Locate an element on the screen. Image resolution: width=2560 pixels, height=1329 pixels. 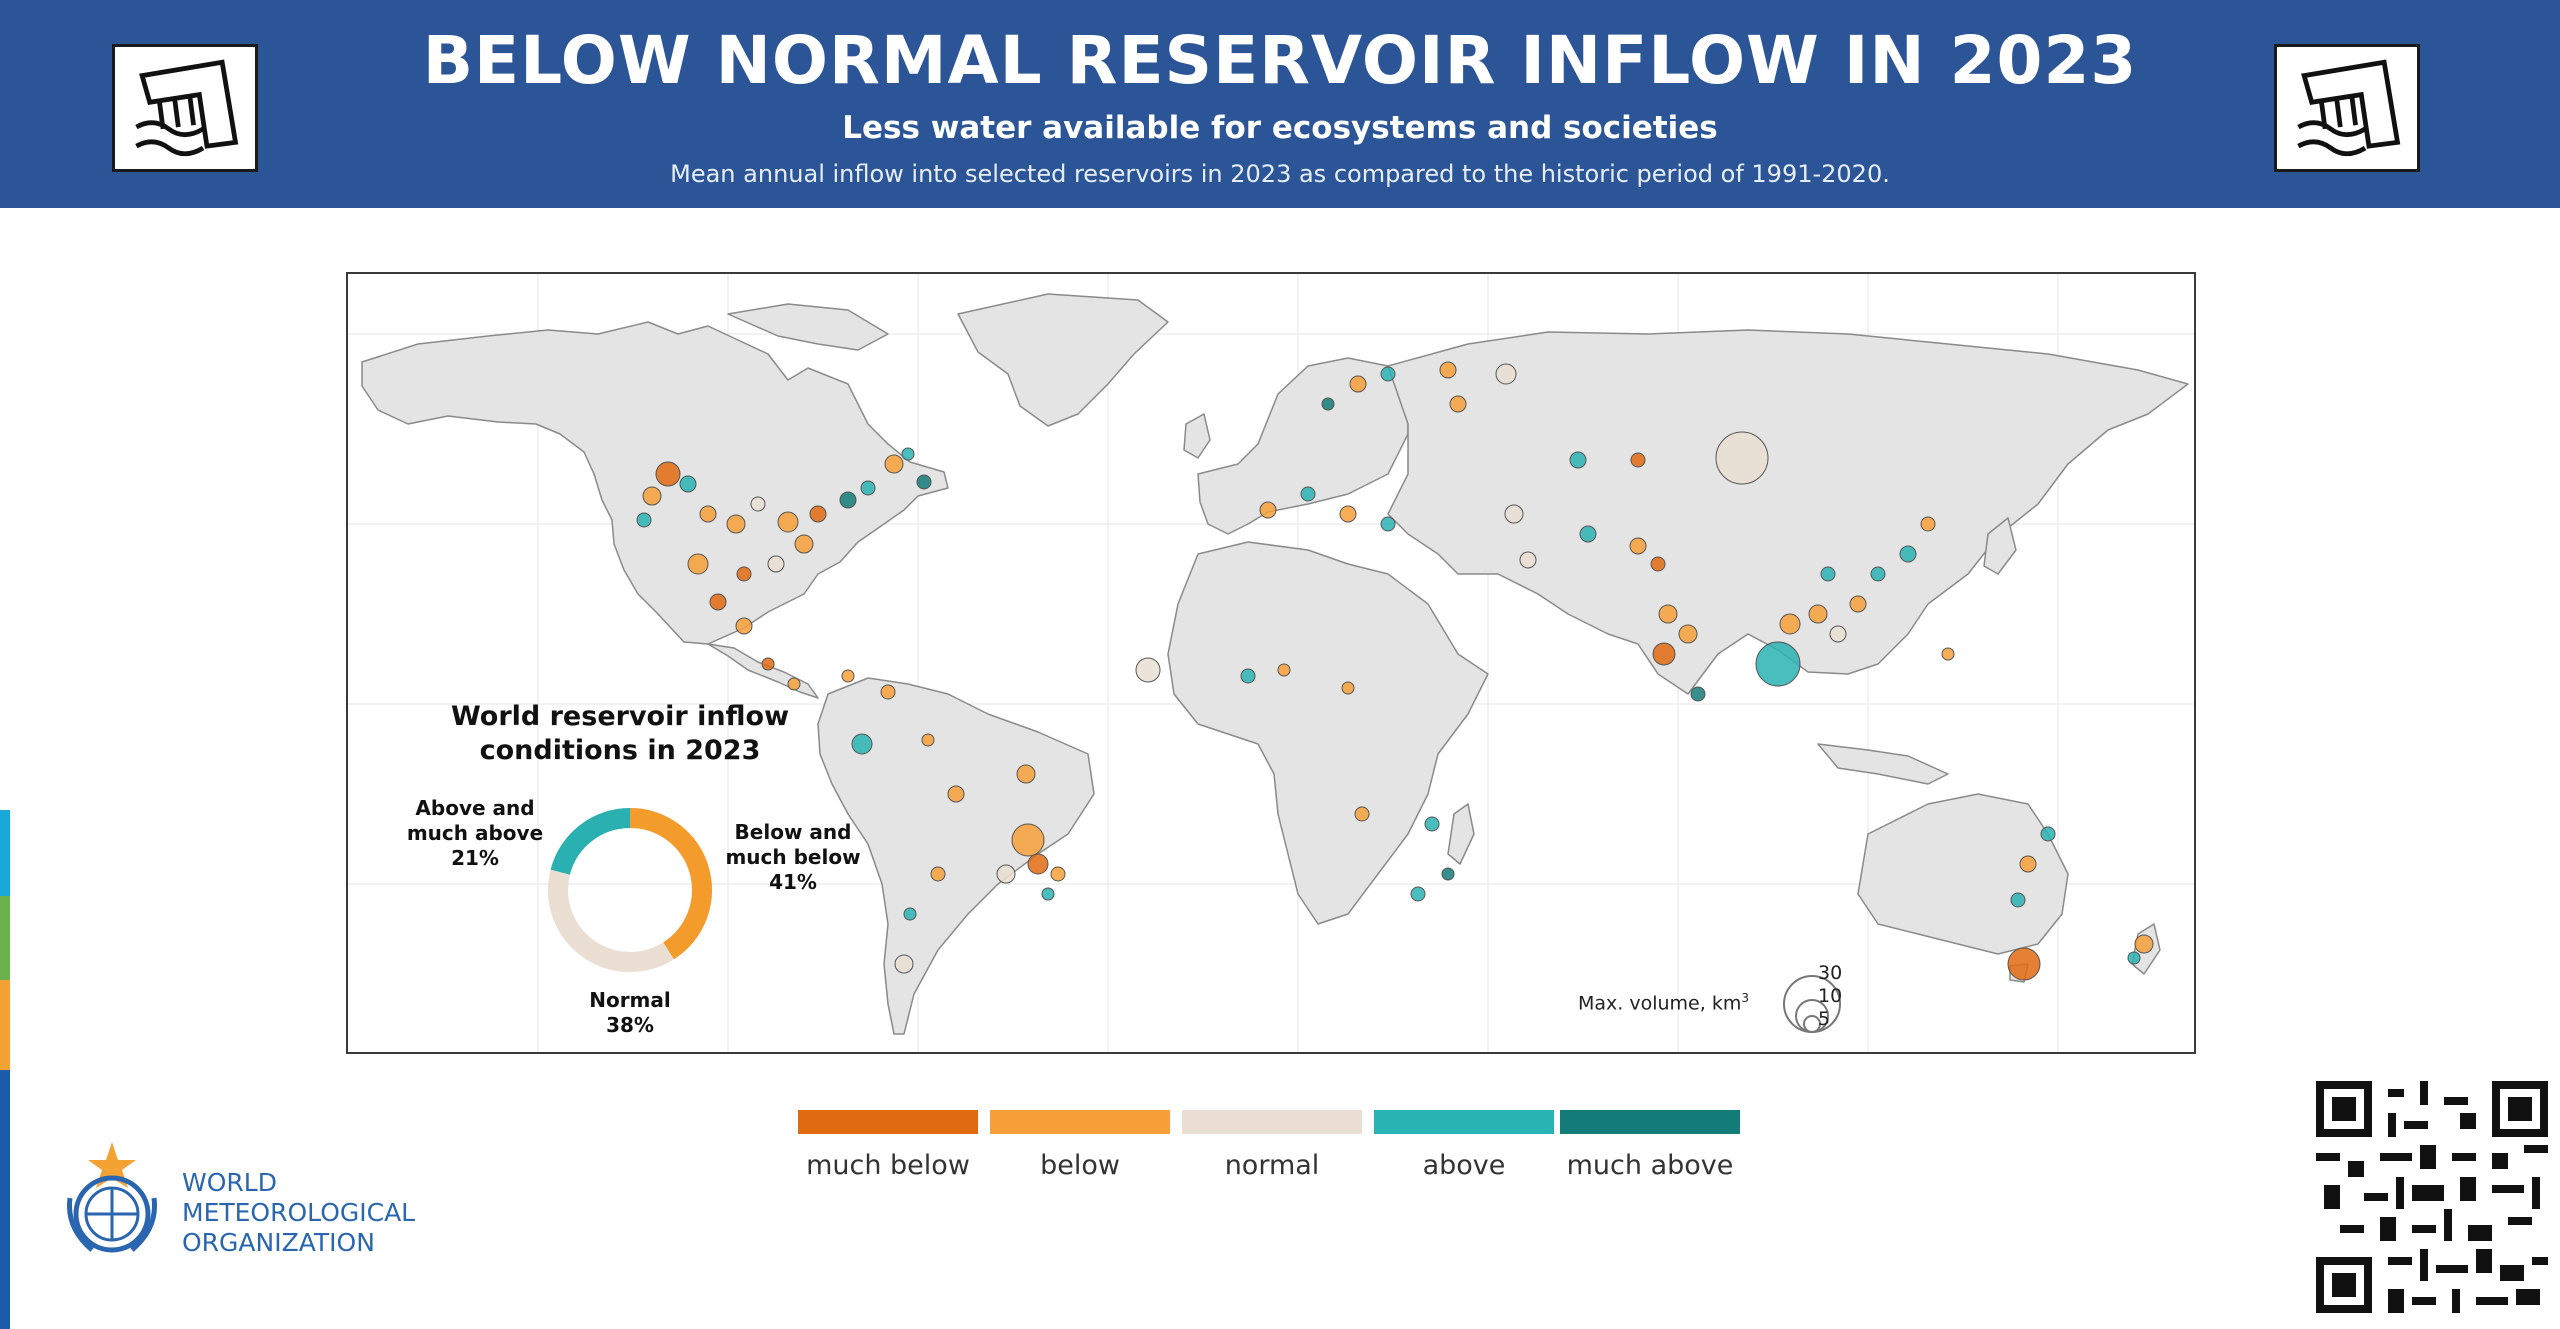
donut-label-below-line2: much below is located at coordinates (793, 857).